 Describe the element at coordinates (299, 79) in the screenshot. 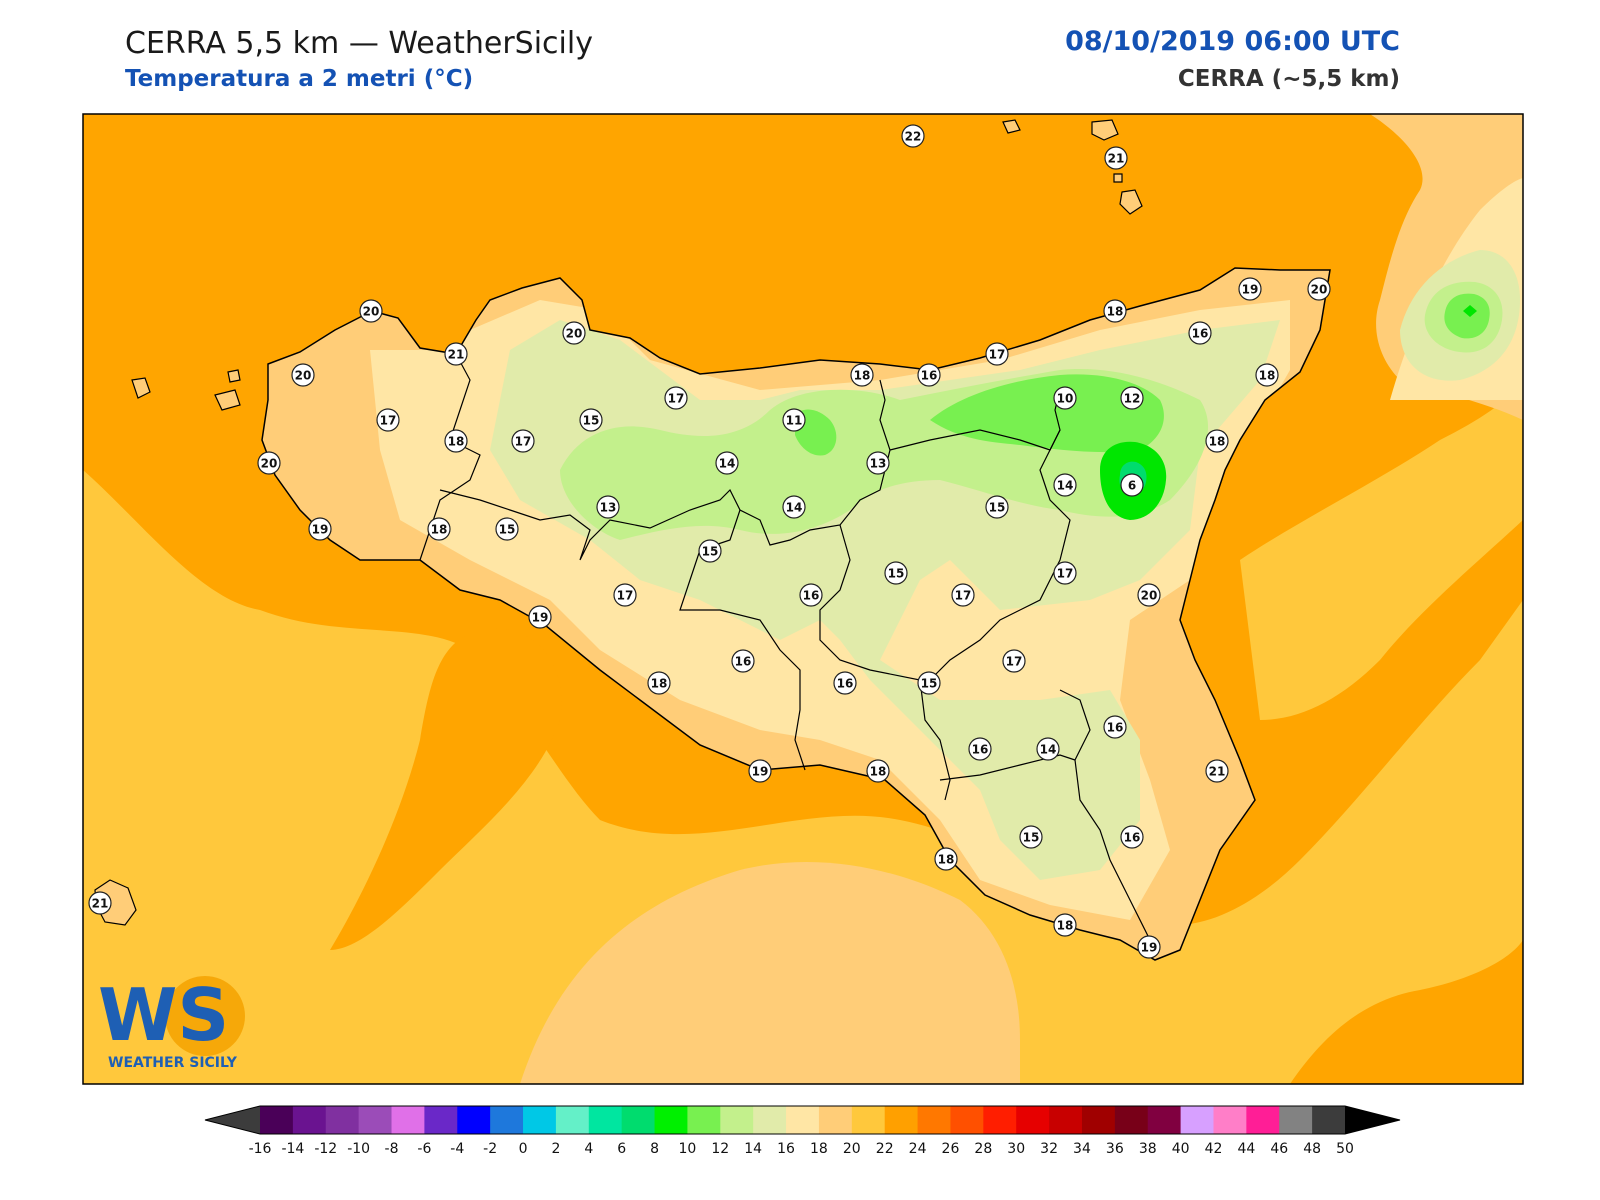

I see `map-subtitle: Temperatura a 2 metri (°C)` at that location.